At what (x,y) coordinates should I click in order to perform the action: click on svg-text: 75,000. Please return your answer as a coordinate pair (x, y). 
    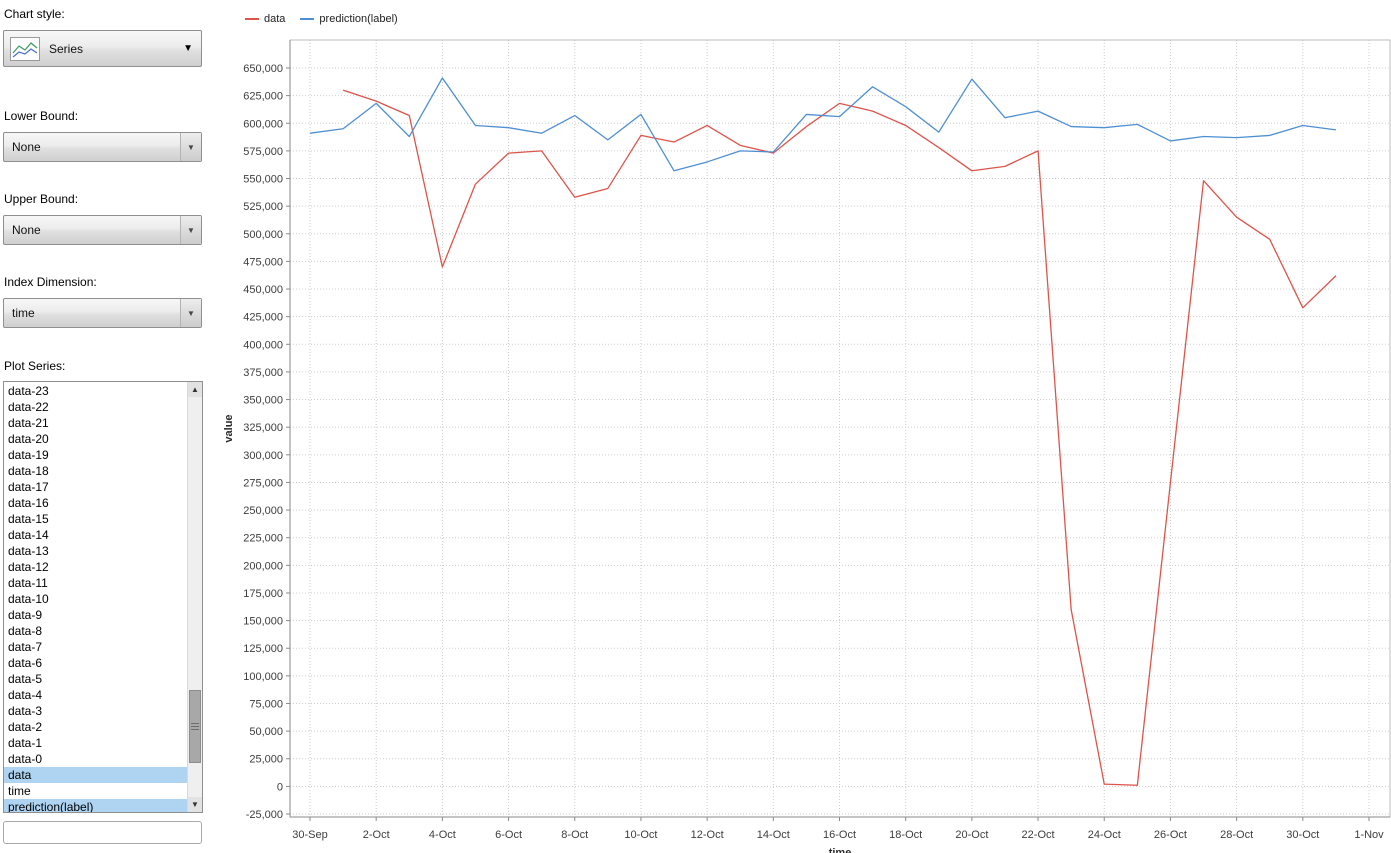
    Looking at the image, I should click on (266, 704).